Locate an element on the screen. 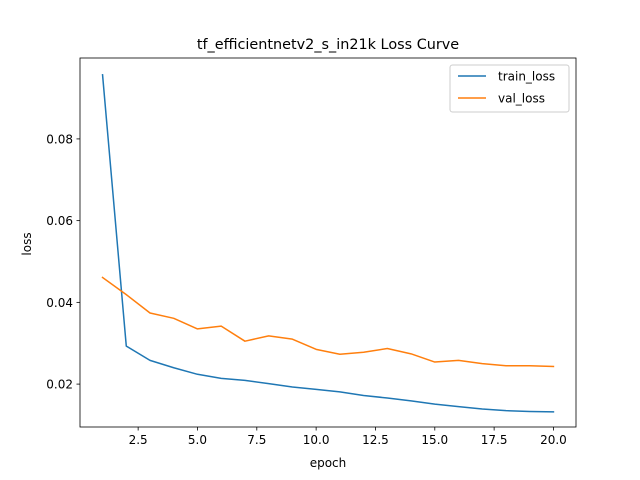 Image resolution: width=640 pixels, height=480 pixels. legend: train_loss val_loss is located at coordinates (509, 88).